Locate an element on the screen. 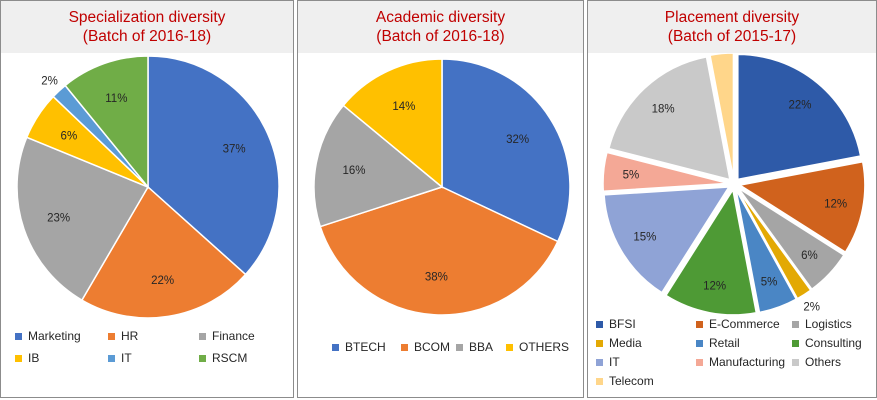  chart-subtitle: (Batch of 2015-17) is located at coordinates (732, 36).